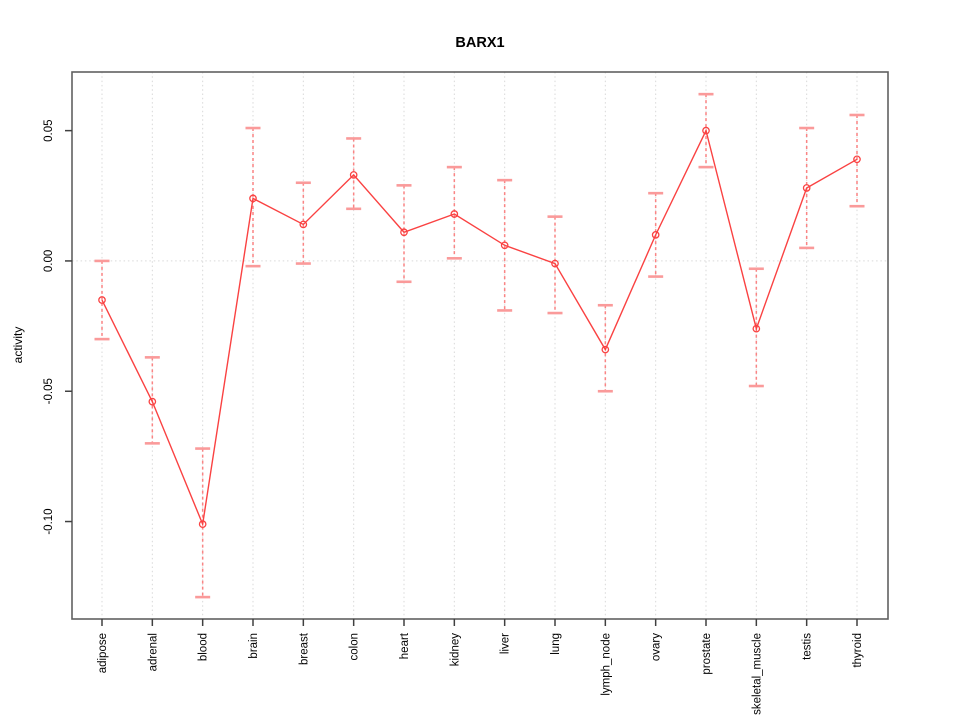 Image resolution: width=960 pixels, height=720 pixels. I want to click on x-tick-label: liver, so click(506, 643).